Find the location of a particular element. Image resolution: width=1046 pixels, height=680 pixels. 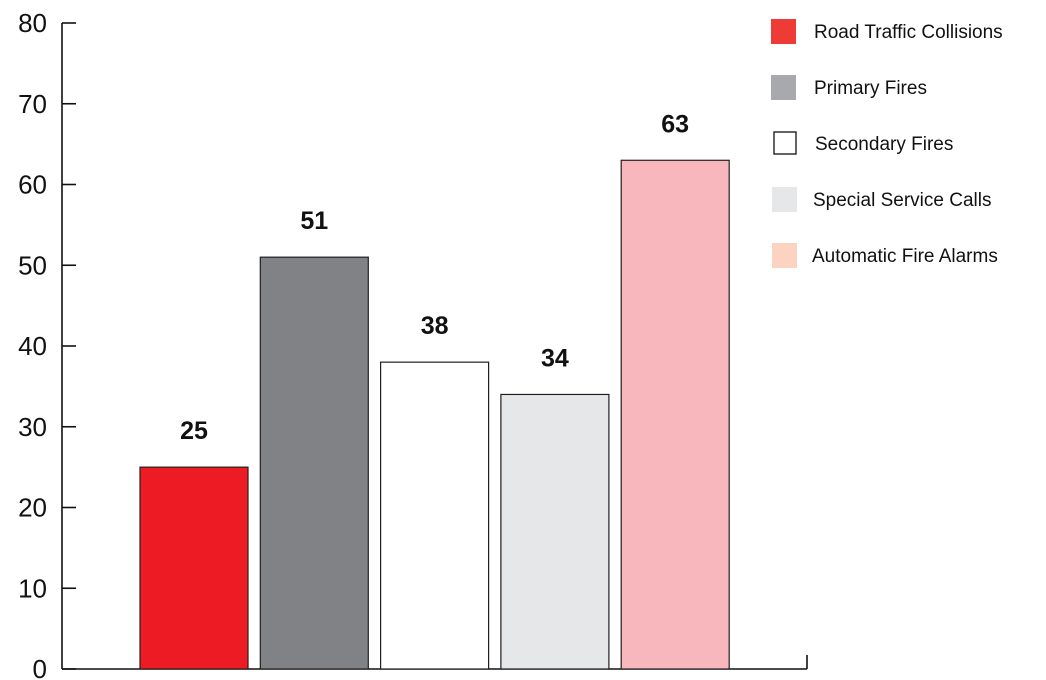

y-tick-label-0: 0 is located at coordinates (40, 667).